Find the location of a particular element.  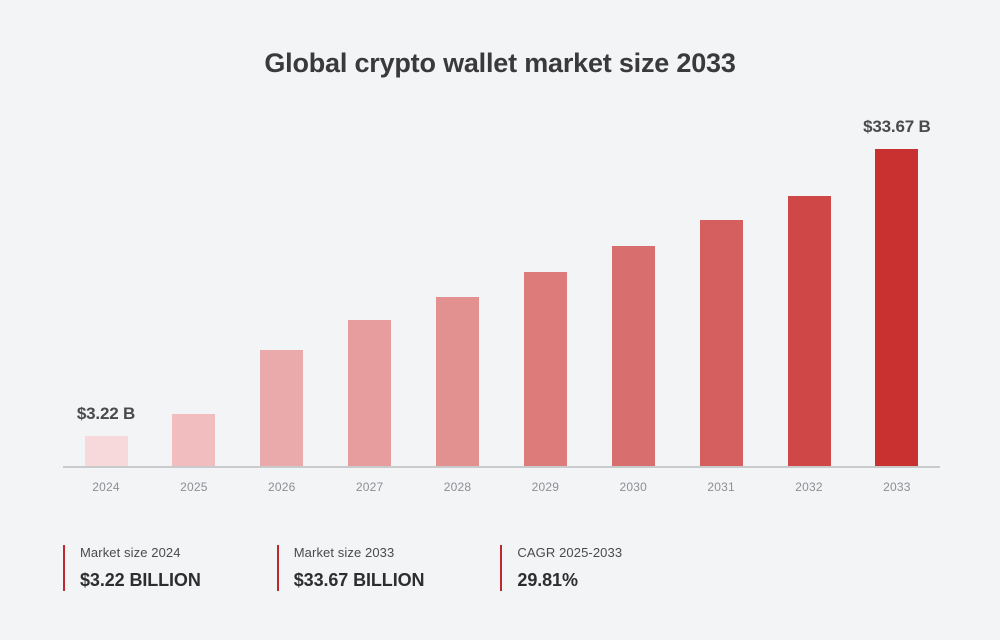

bar-slot: $3.22 B is located at coordinates (106, 288).